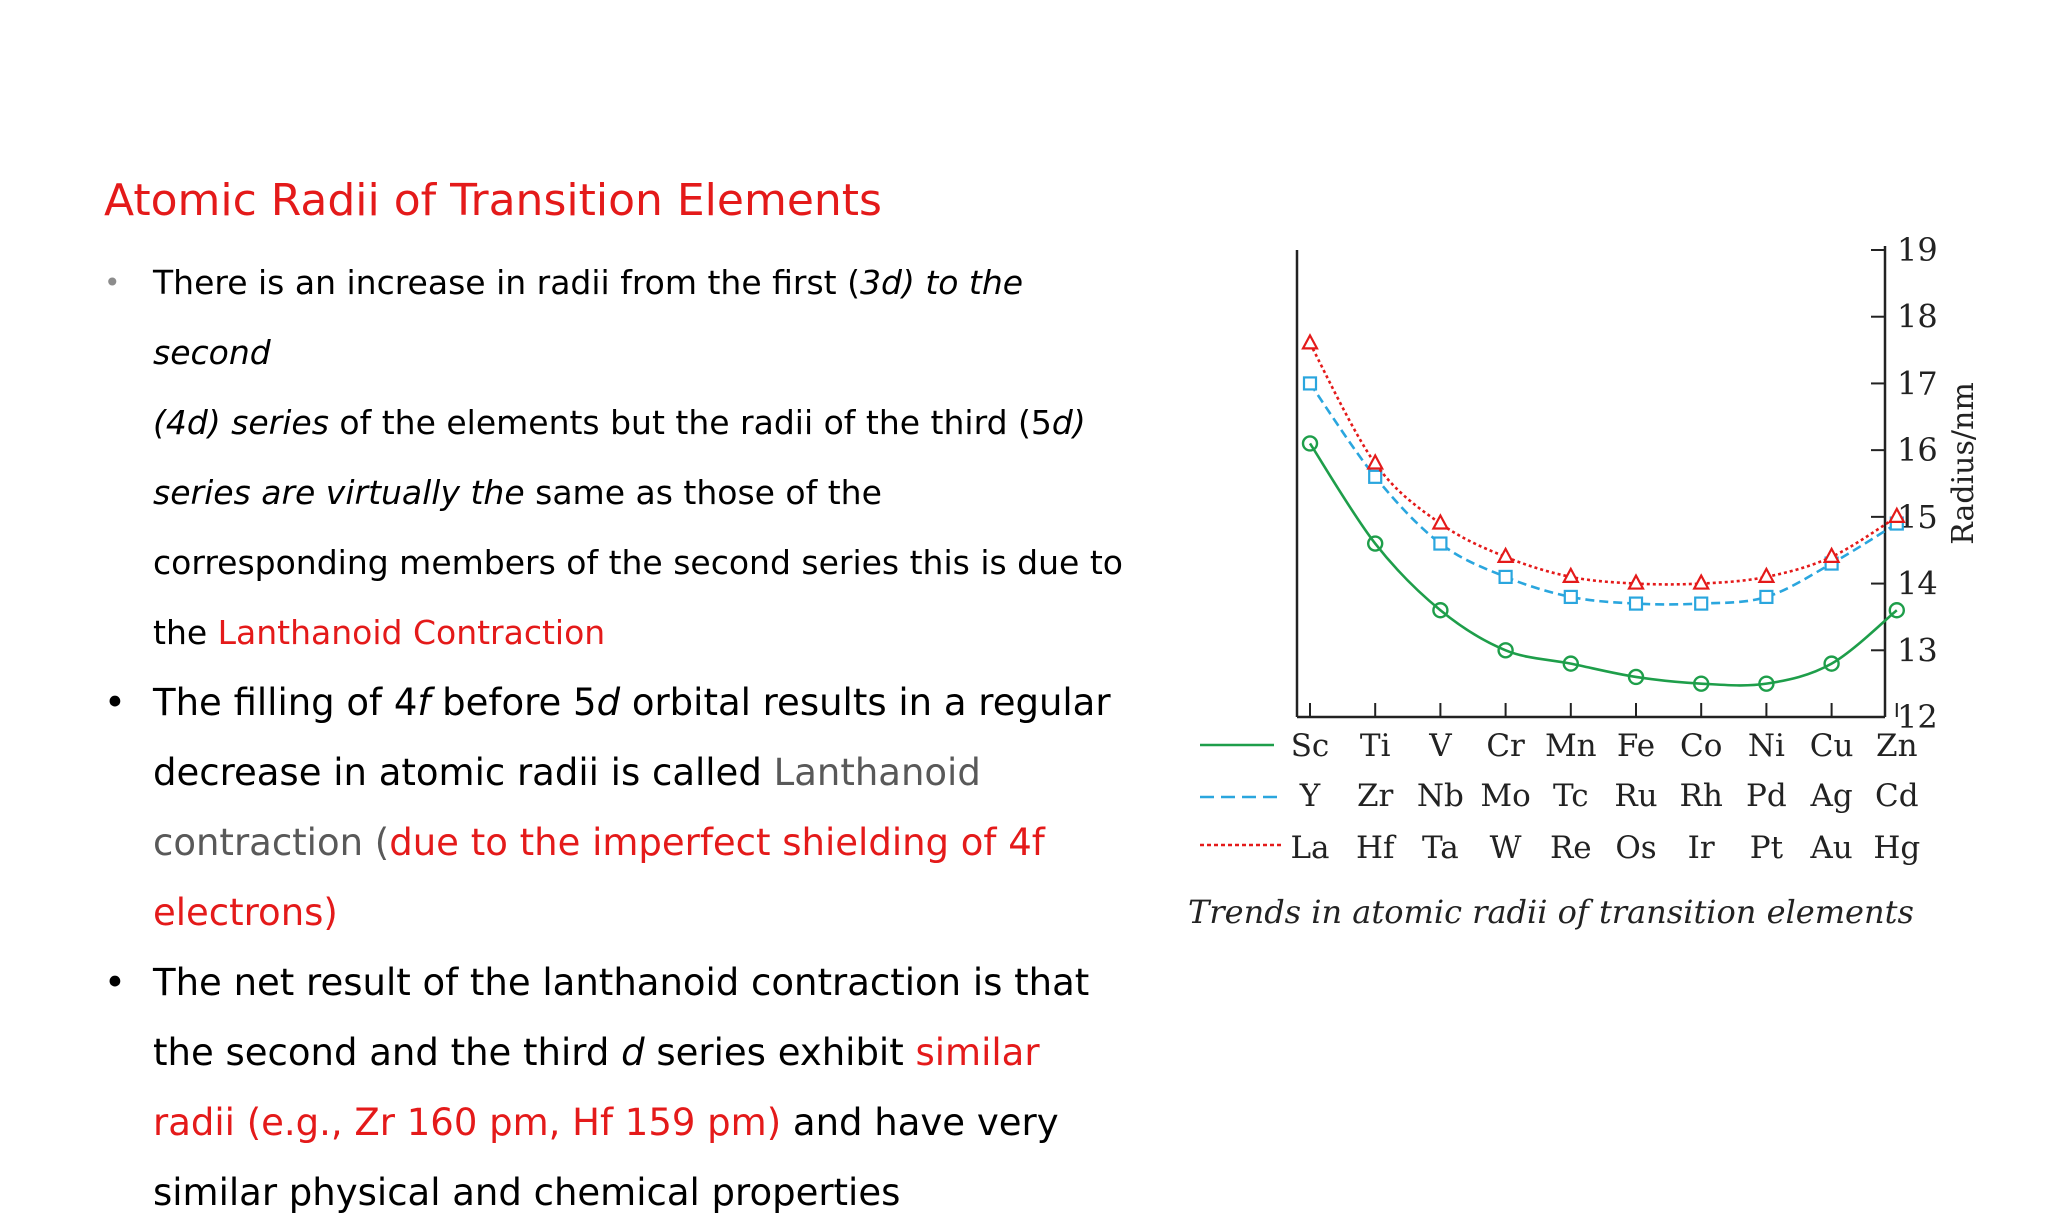  Describe the element at coordinates (1963, 463) in the screenshot. I see `y-axis-label: Radius/nm` at that location.